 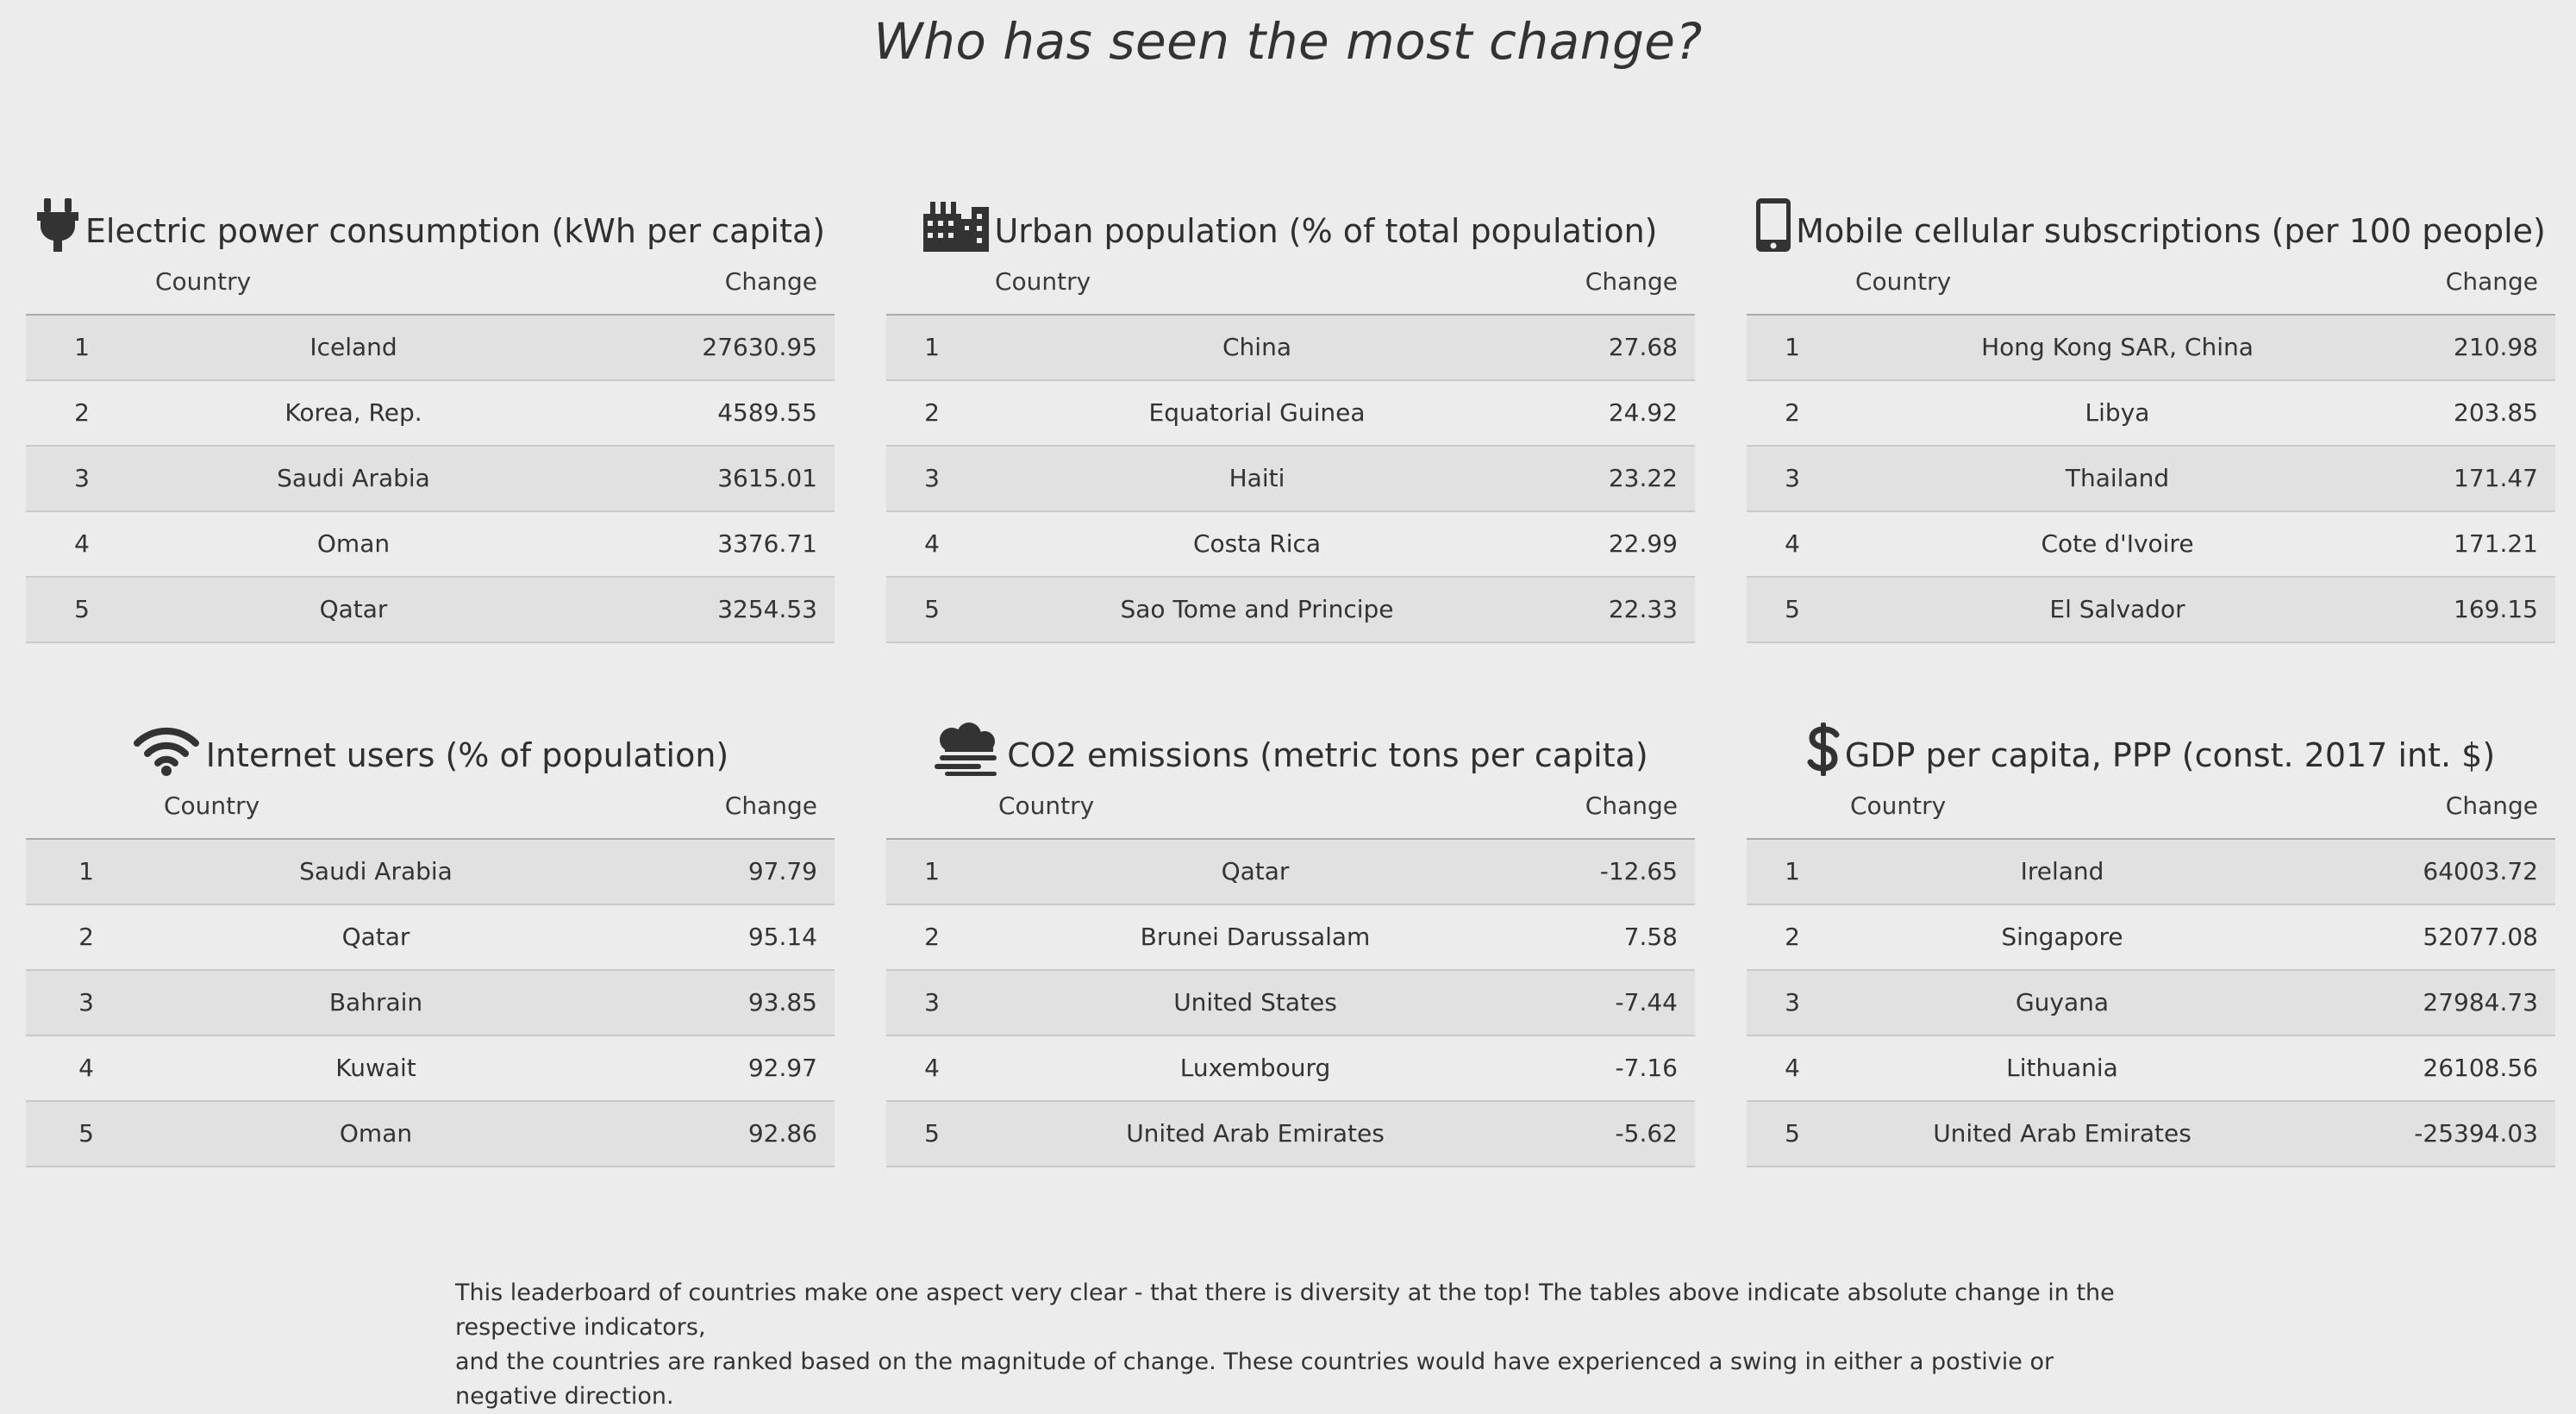 What do you see at coordinates (2151, 1004) in the screenshot?
I see `table-row: 3 Guyana 27984.73` at bounding box center [2151, 1004].